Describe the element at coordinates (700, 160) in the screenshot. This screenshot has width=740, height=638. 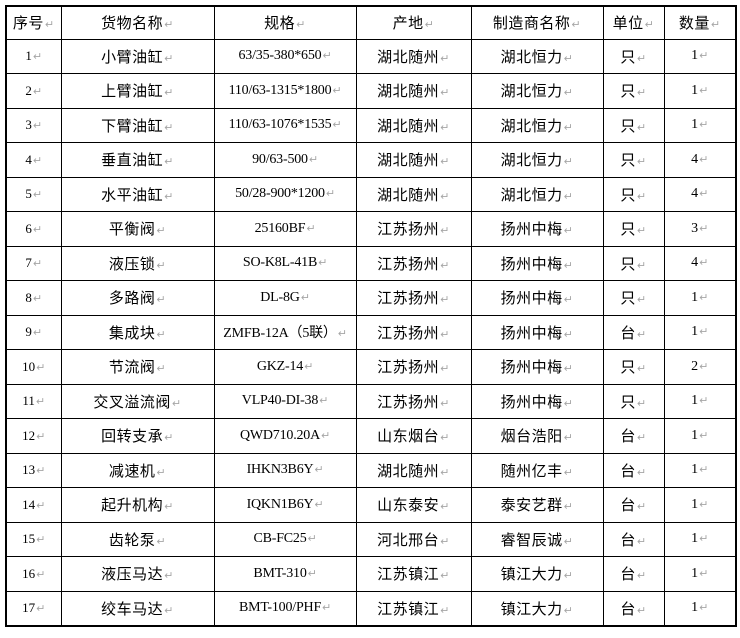
I see `cell-qty: 4↵` at that location.